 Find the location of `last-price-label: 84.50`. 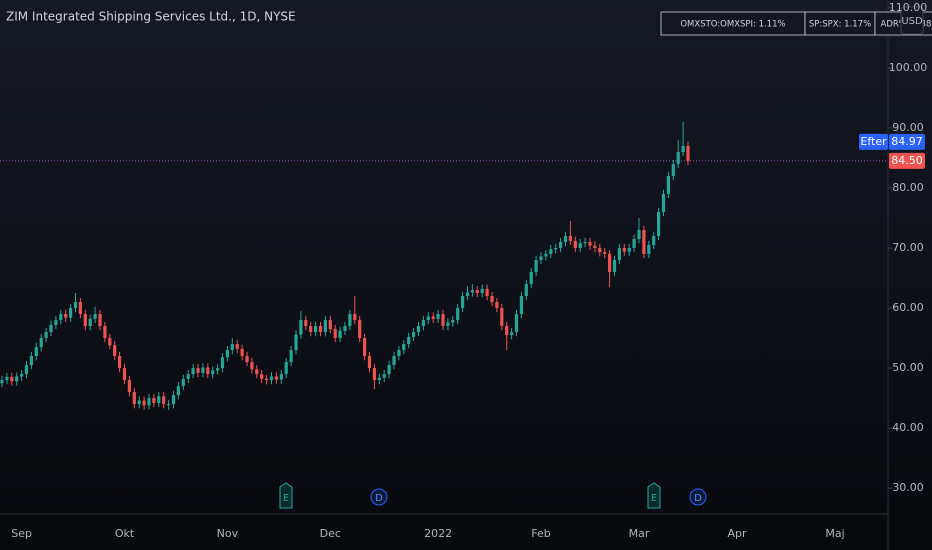

last-price-label: 84.50 is located at coordinates (907, 160).